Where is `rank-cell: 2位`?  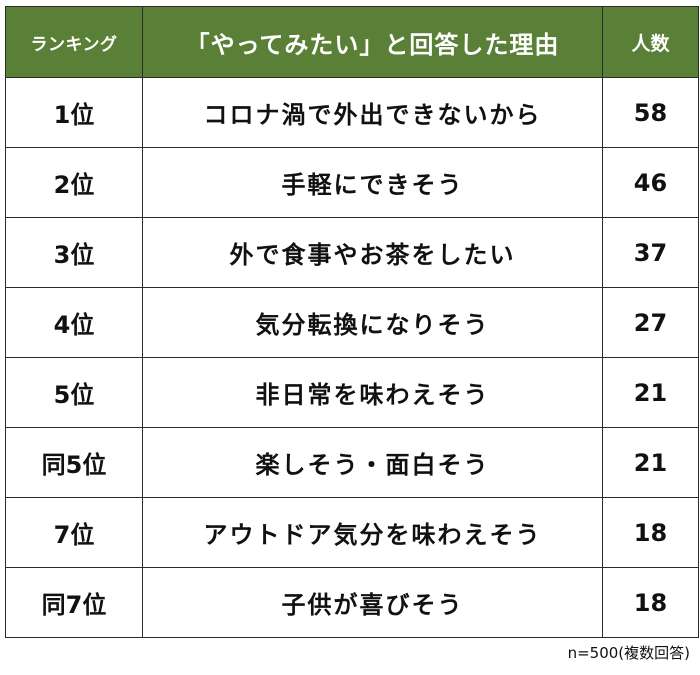
rank-cell: 2位 is located at coordinates (74, 182).